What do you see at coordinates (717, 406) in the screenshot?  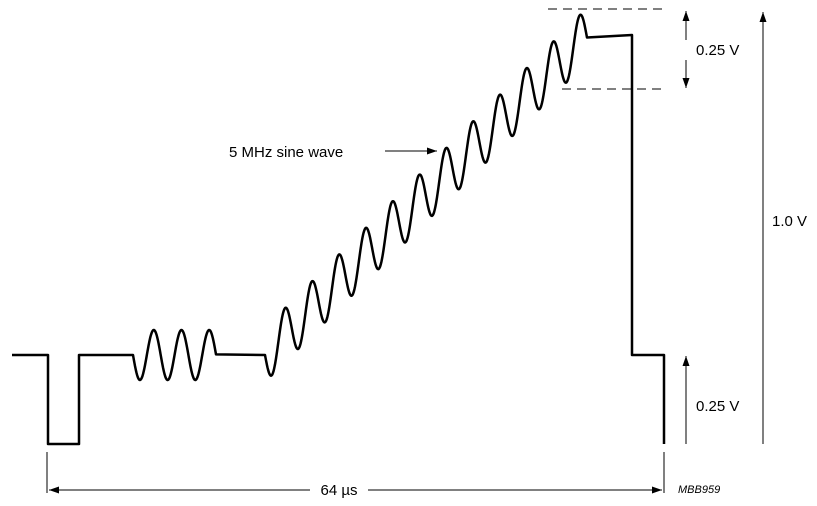 I see `bottom-amplitude-label: 0.25 V` at bounding box center [717, 406].